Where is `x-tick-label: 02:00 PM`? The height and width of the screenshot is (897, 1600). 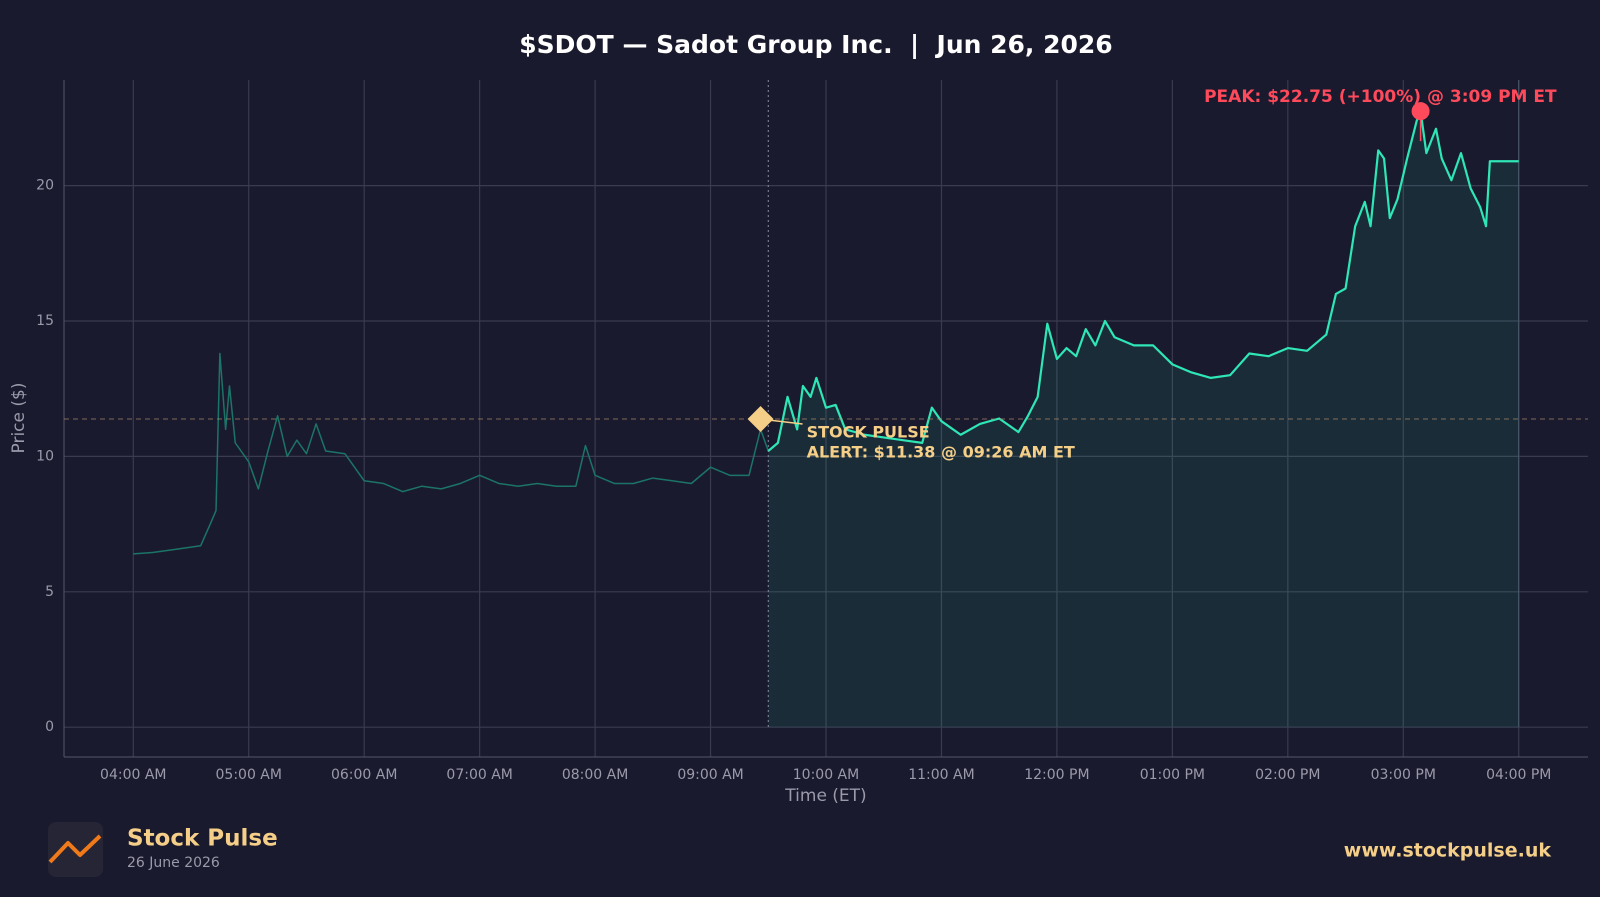 x-tick-label: 02:00 PM is located at coordinates (1287, 775).